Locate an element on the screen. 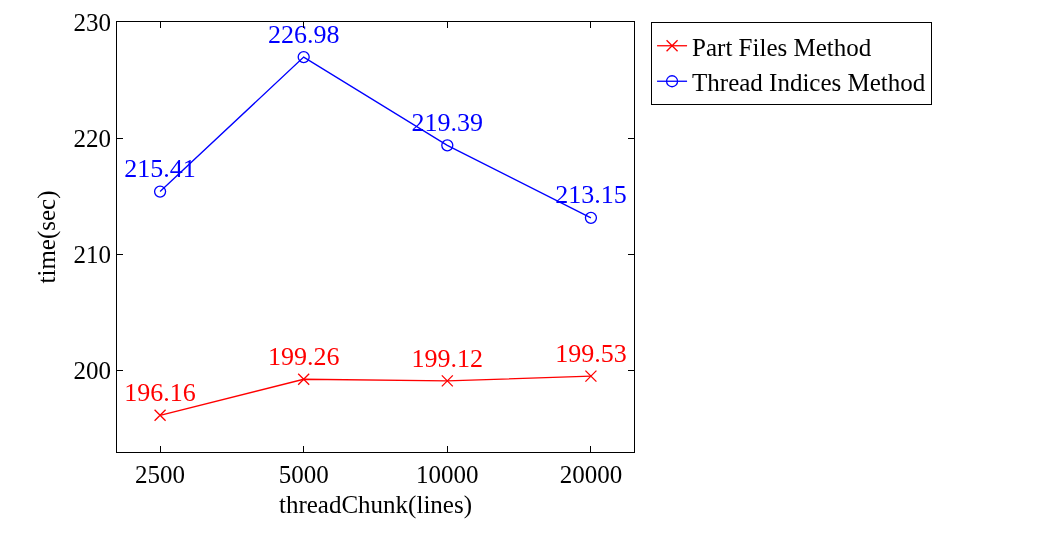 This screenshot has width=1053, height=544. x-tick-label: 10000 is located at coordinates (447, 474).